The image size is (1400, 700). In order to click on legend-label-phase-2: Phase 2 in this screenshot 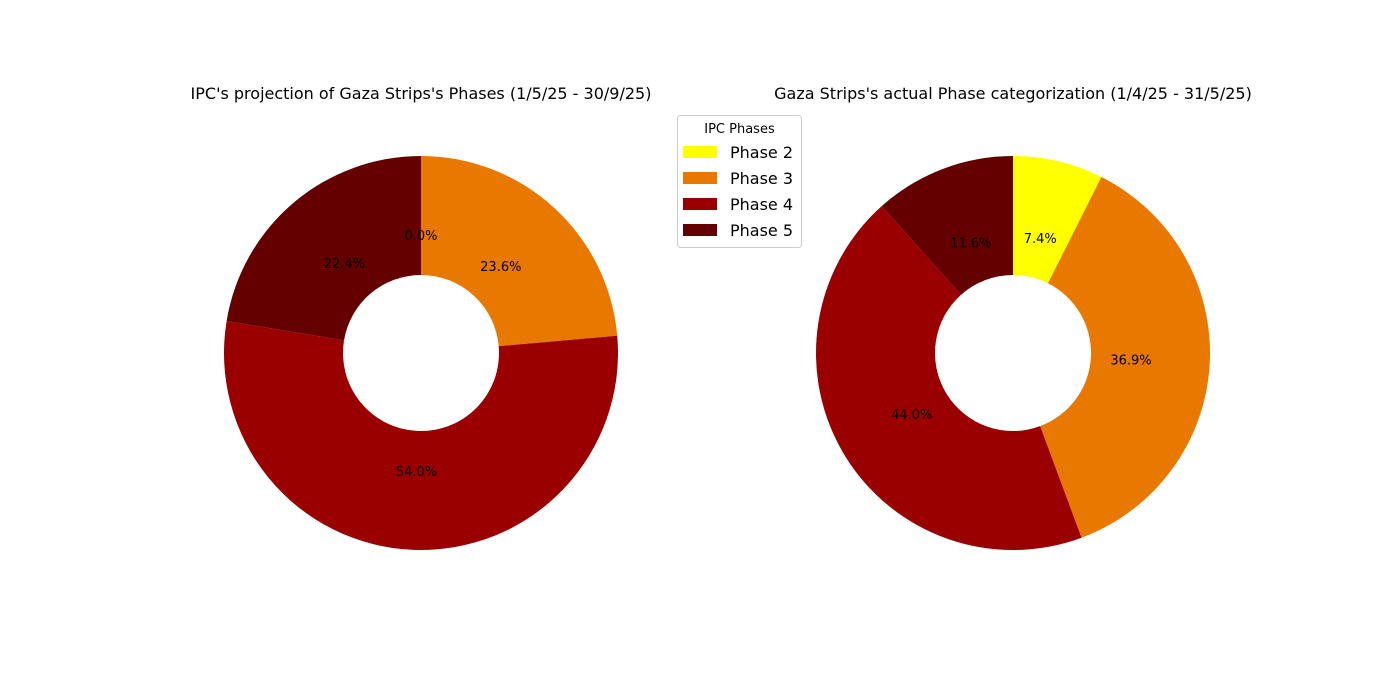, I will do `click(761, 152)`.